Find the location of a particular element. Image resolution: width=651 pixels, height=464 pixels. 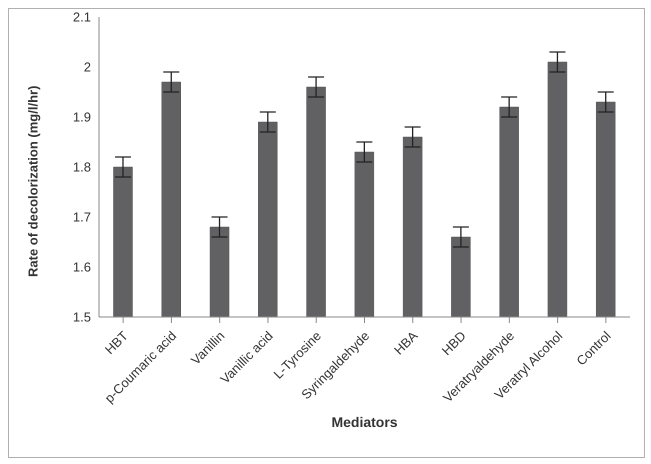

y-tick-label: 2 is located at coordinates (87, 67).